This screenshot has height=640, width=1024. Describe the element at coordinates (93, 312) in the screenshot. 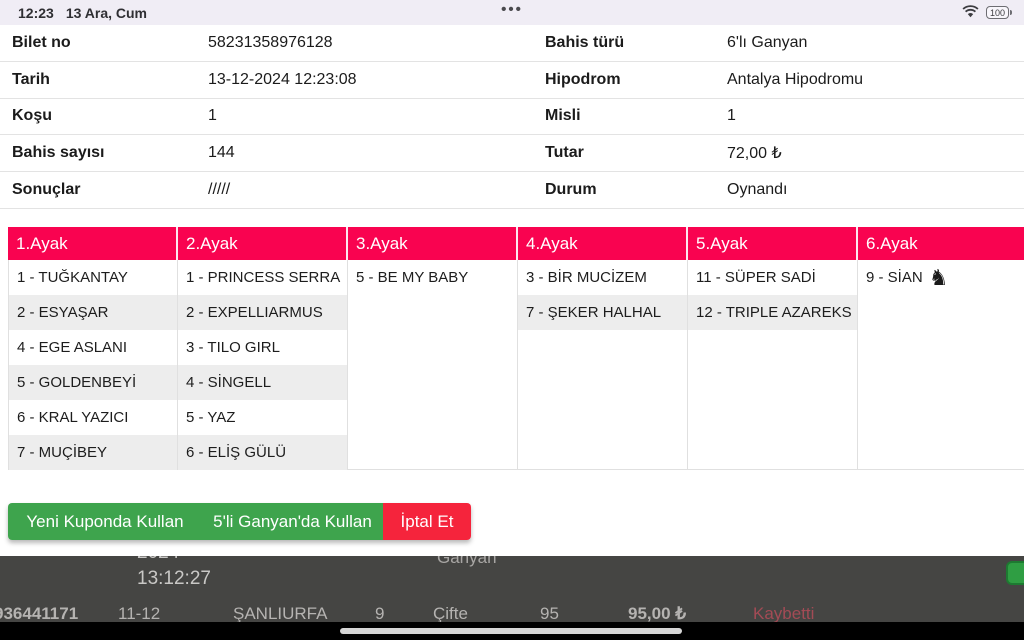

I see `horse-cell: 2 - ESYAŞAR` at that location.